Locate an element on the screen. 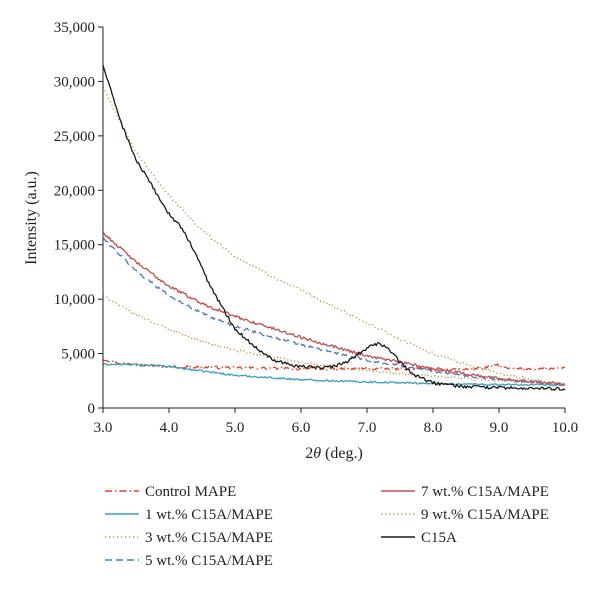  x-axis-title-symbol: θ is located at coordinates (317, 453).